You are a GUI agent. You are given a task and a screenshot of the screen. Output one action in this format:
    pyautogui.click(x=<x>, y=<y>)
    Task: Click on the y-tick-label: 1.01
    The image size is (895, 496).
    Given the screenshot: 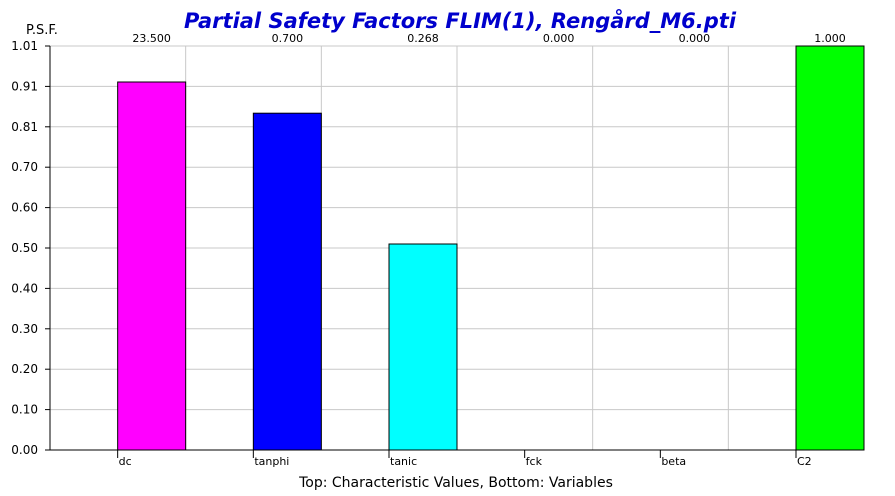 What is the action you would take?
    pyautogui.click(x=24, y=46)
    